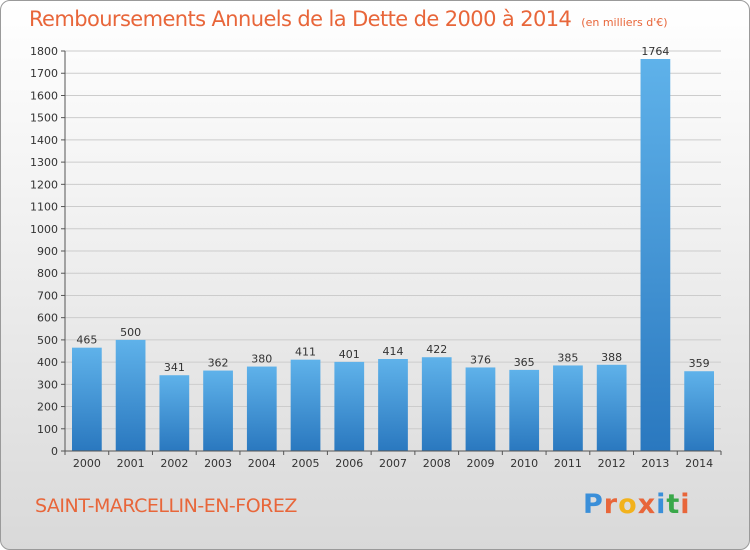  Describe the element at coordinates (699, 411) in the screenshot. I see `bar-2014` at that location.